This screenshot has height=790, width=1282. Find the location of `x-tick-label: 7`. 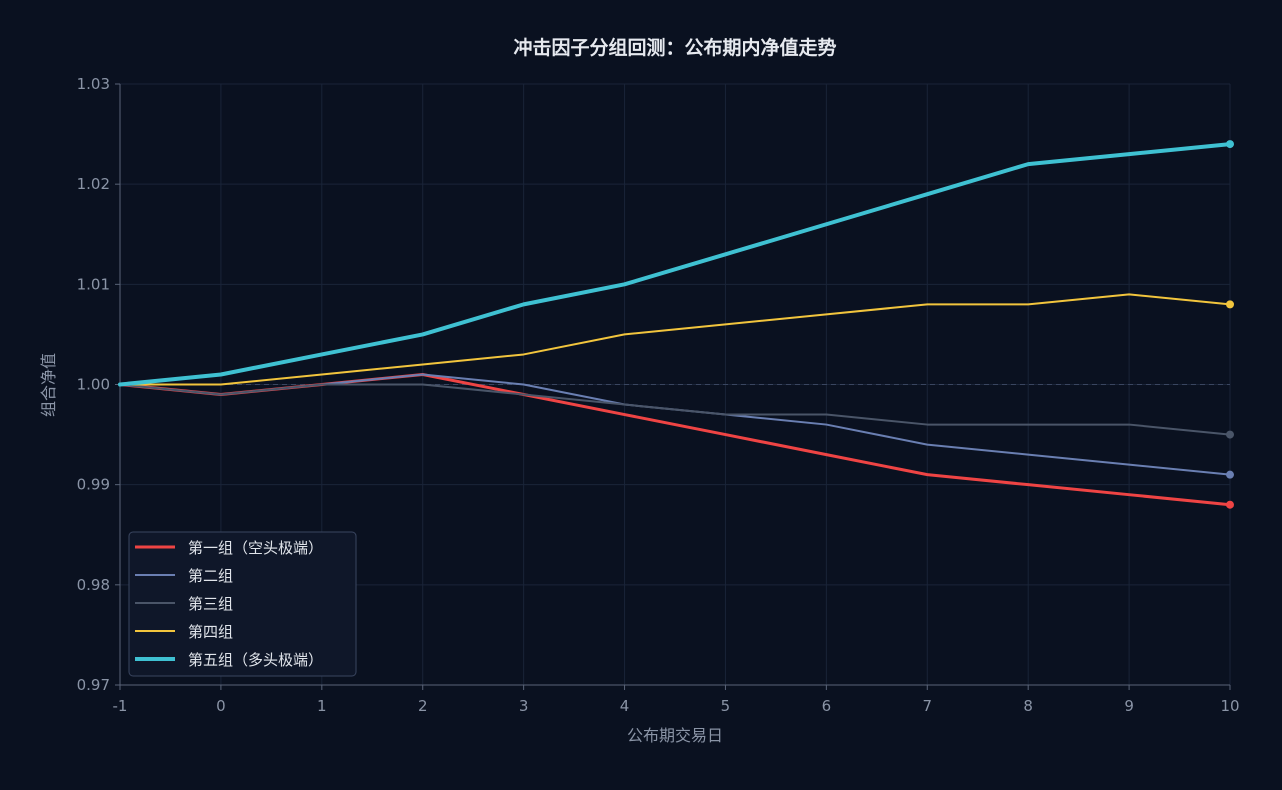

x-tick-label: 7 is located at coordinates (927, 706).